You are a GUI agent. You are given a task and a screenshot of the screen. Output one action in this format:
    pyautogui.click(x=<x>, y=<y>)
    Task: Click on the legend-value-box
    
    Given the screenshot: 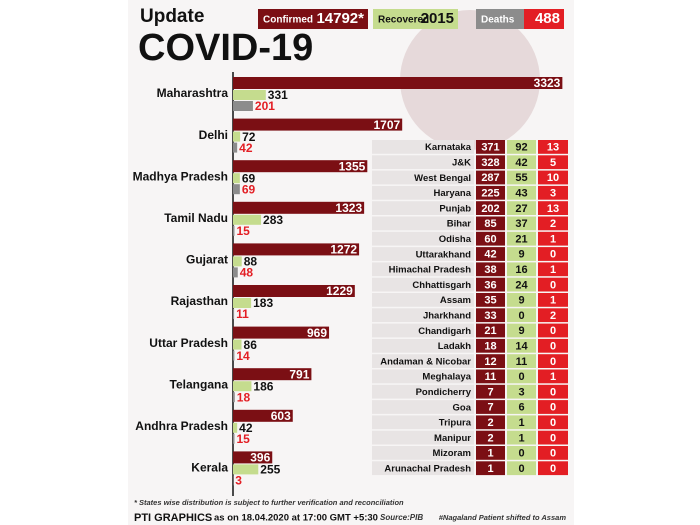 What is the action you would take?
    pyautogui.click(x=544, y=19)
    